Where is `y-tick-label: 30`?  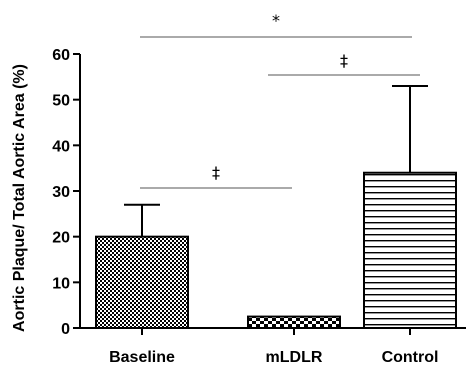 y-tick-label: 30 is located at coordinates (61, 192).